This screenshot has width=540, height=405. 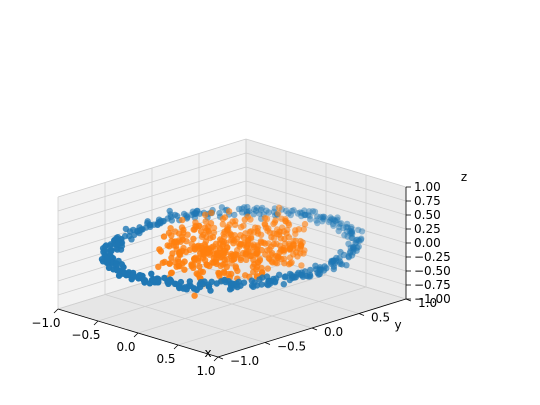 What do you see at coordinates (380, 318) in the screenshot?
I see `y-tick-label: 0.5` at bounding box center [380, 318].